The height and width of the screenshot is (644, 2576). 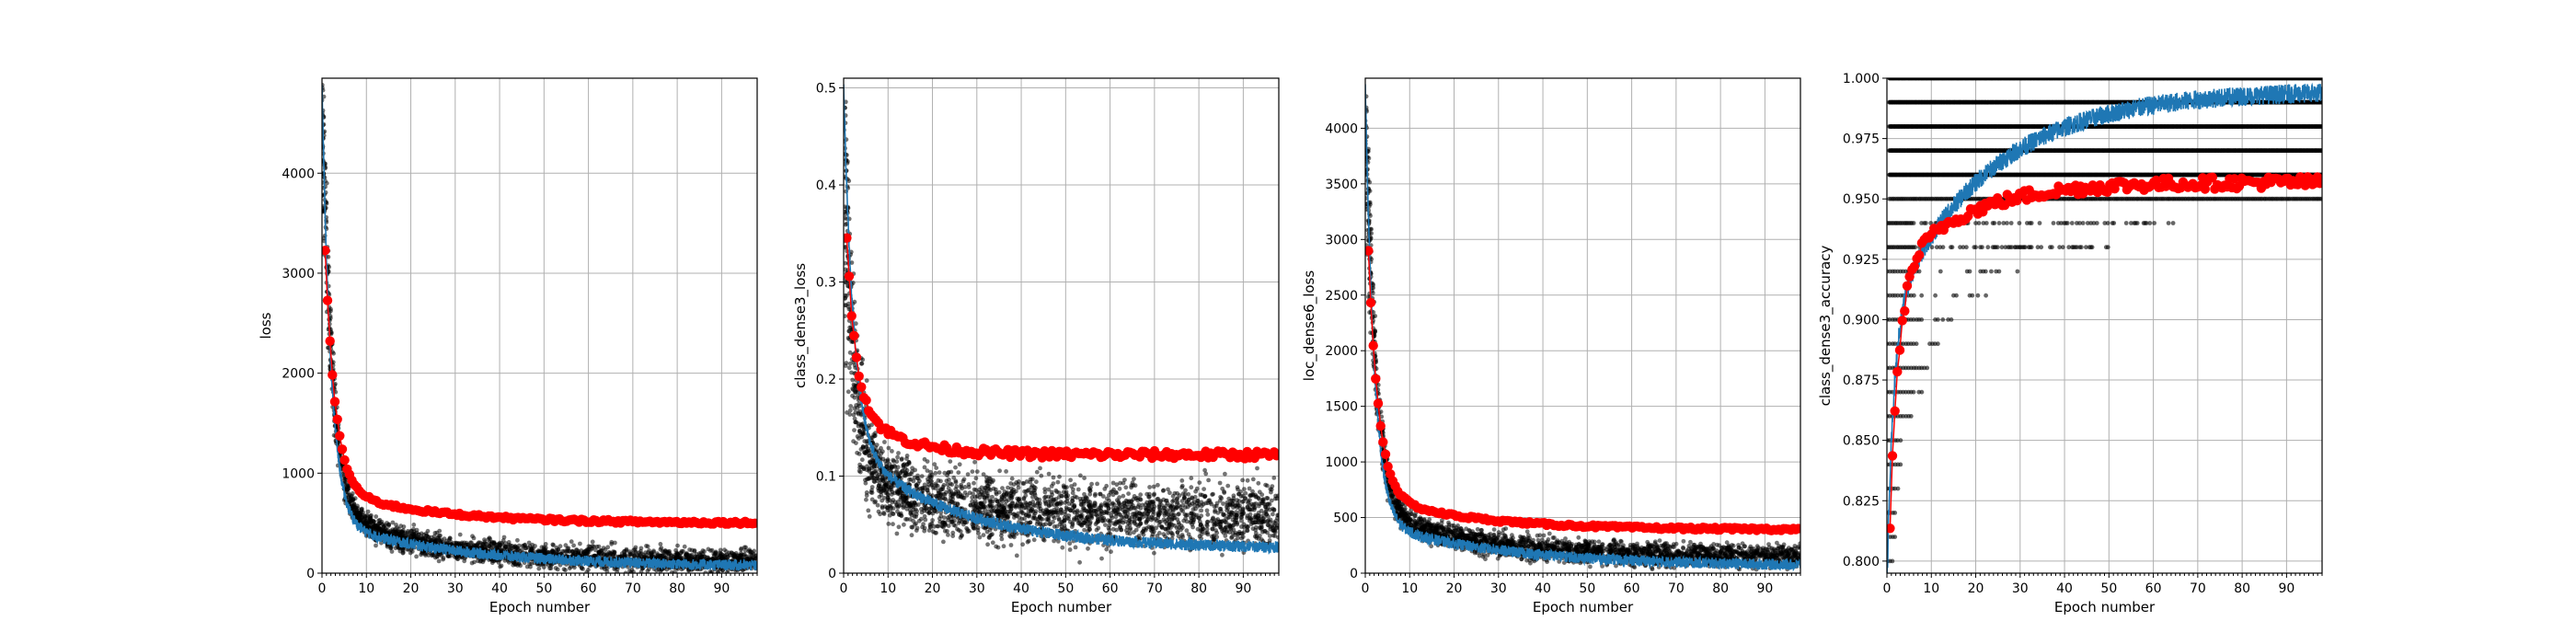 I want to click on x-tick-label: 70, so click(x=633, y=588).